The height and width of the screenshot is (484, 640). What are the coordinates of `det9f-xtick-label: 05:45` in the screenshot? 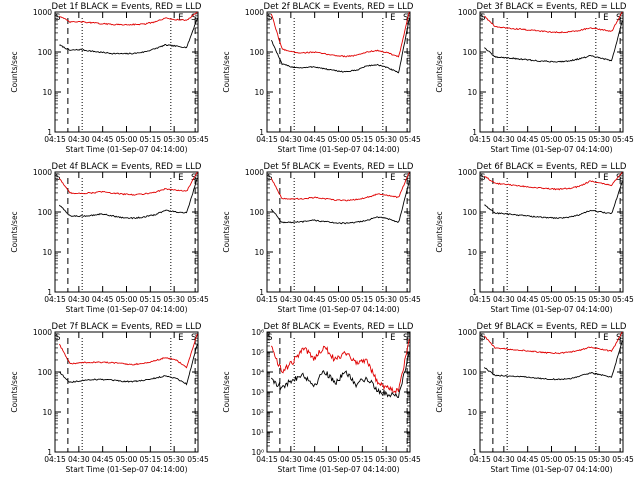 It's located at (623, 459).